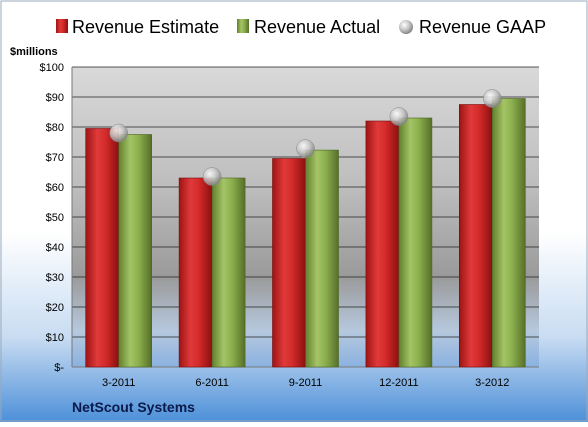 The width and height of the screenshot is (588, 427). Describe the element at coordinates (52, 68) in the screenshot. I see `y-tick-label: $100` at that location.